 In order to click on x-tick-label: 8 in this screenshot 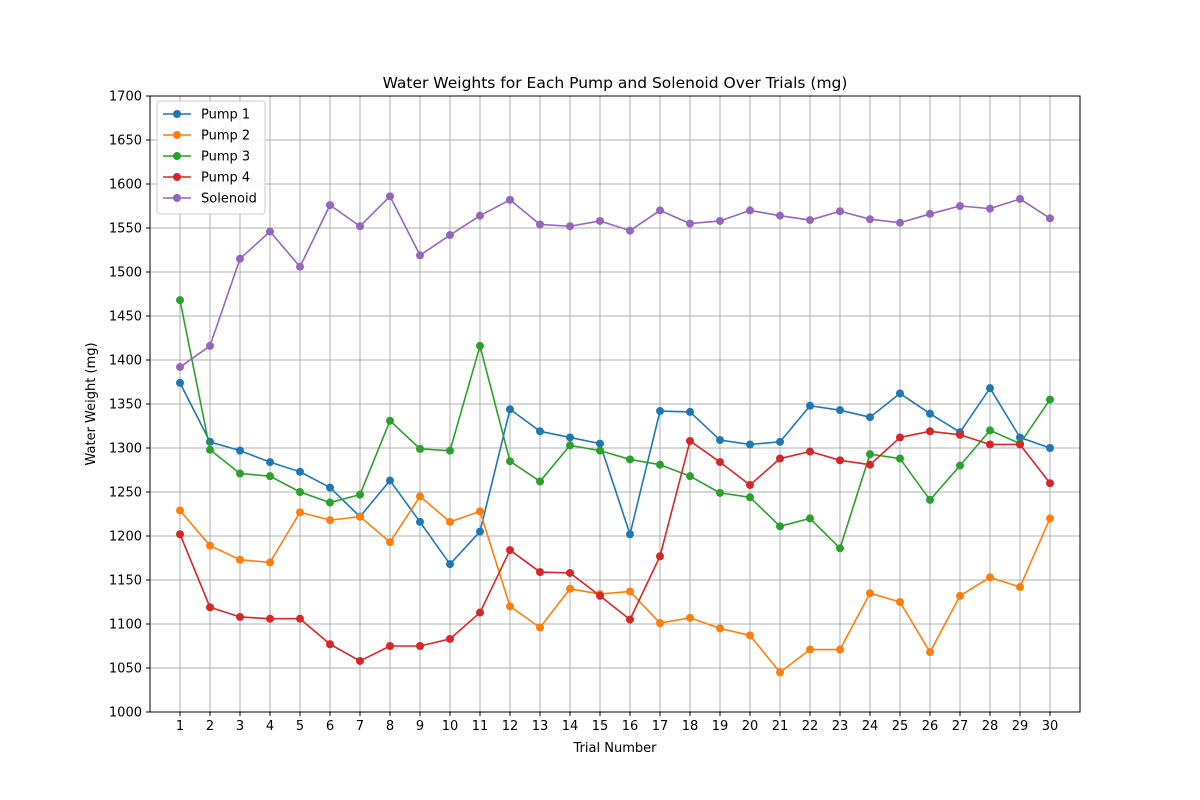, I will do `click(390, 726)`.